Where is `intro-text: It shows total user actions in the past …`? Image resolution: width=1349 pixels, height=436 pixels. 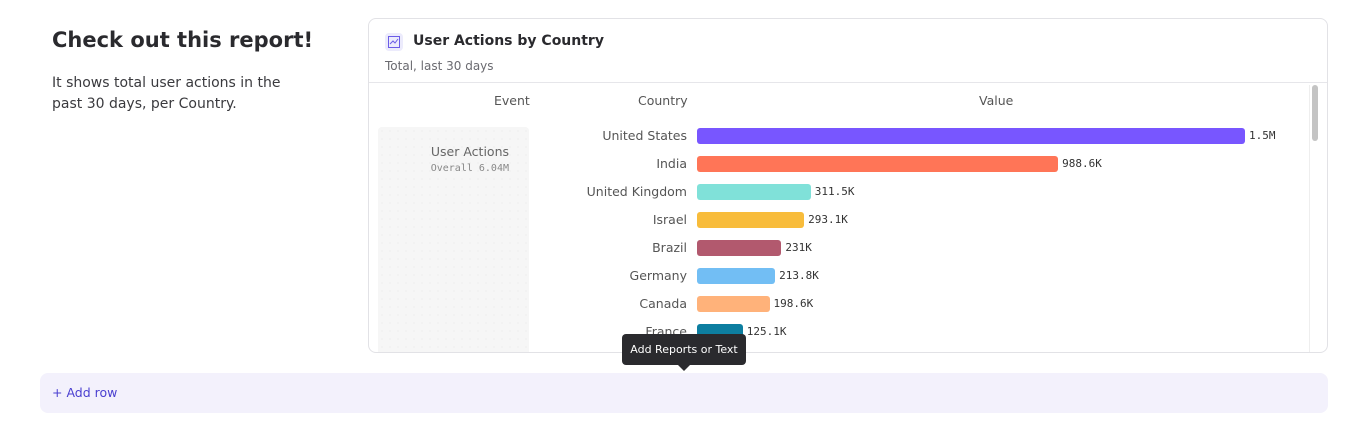 intro-text: It shows total user actions in the past … is located at coordinates (166, 93).